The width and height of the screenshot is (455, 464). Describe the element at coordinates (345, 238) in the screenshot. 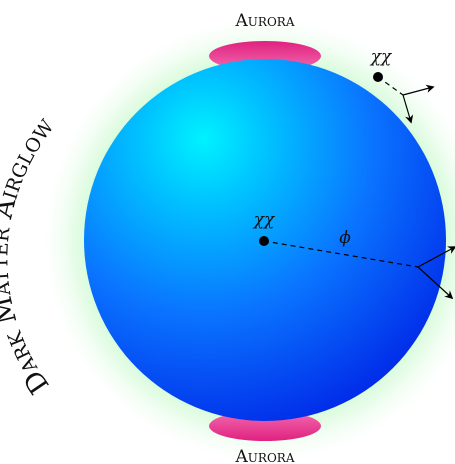

I see `mediator-label: ϕ` at that location.